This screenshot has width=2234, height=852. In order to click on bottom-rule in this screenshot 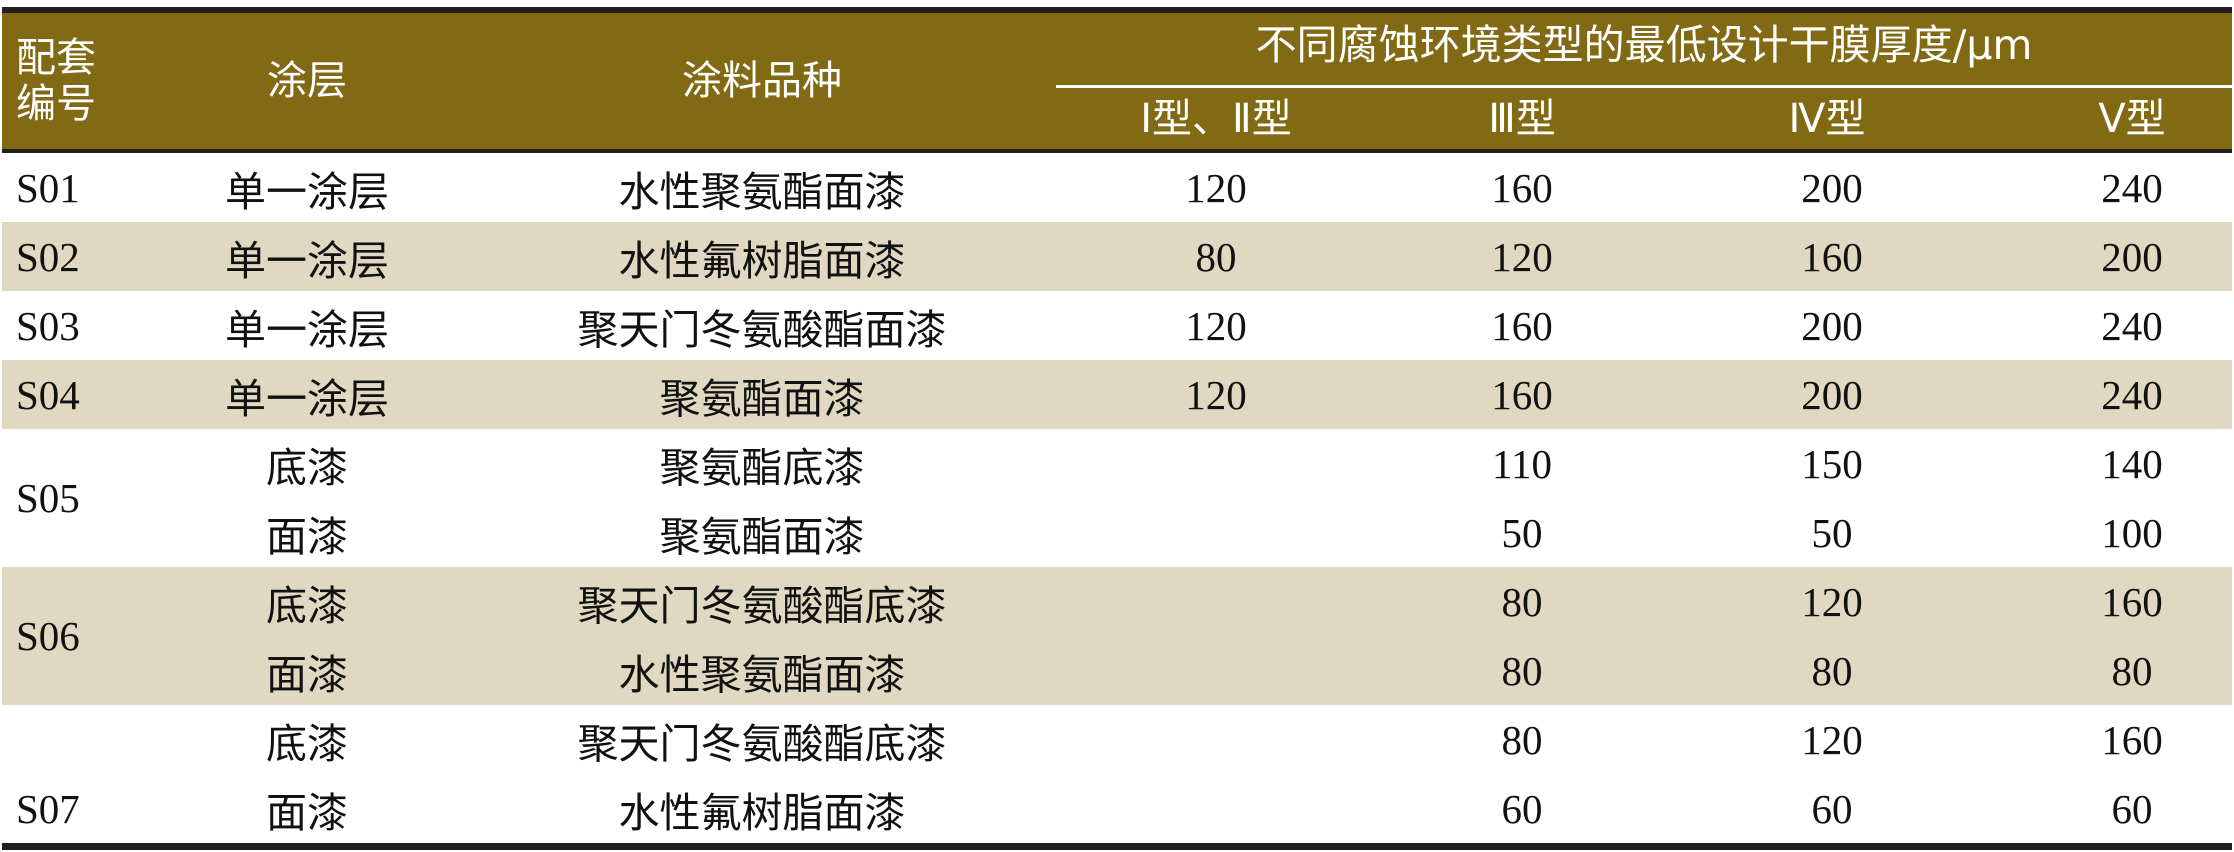, I will do `click(1117, 846)`.